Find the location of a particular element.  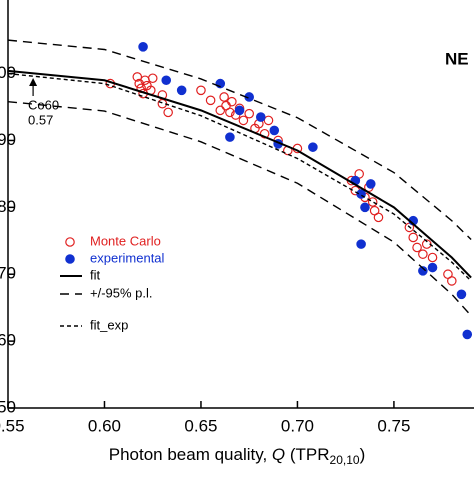

x-label-part: (TPR is located at coordinates (307, 454).